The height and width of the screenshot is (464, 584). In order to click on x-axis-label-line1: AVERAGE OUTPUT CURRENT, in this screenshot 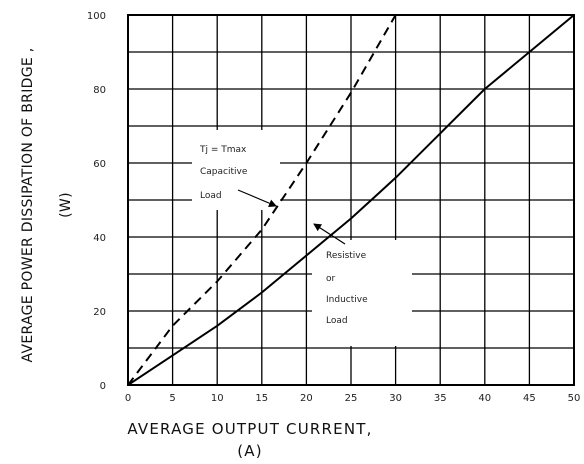, I will do `click(249, 429)`.